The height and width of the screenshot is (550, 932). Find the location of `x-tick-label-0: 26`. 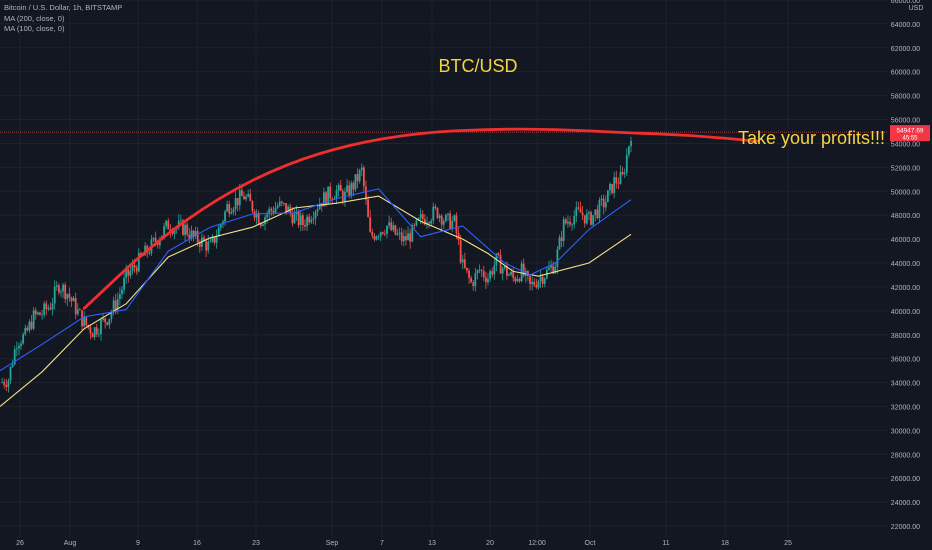

x-tick-label-0: 26 is located at coordinates (20, 543).